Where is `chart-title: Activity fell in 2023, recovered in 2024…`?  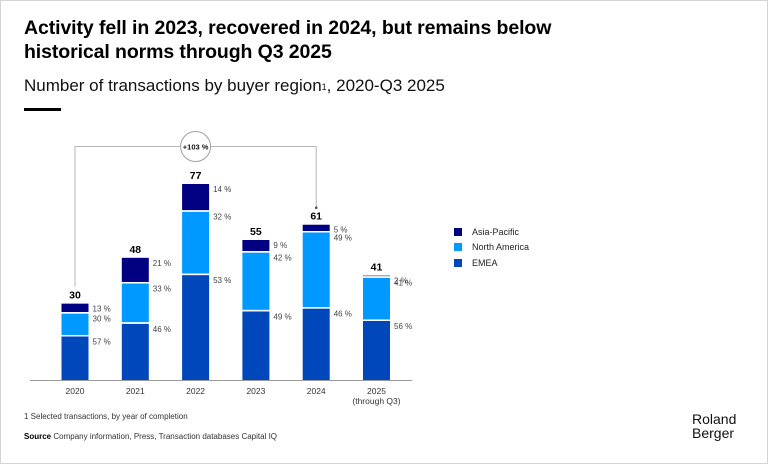
chart-title: Activity fell in 2023, recovered in 2024… is located at coordinates (288, 40).